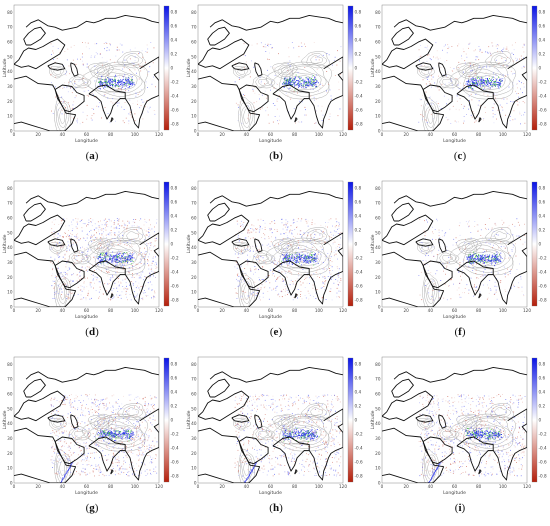 This screenshot has height=526, width=550. Describe the element at coordinates (527, 310) in the screenshot. I see `x-tick-label: 120` at that location.